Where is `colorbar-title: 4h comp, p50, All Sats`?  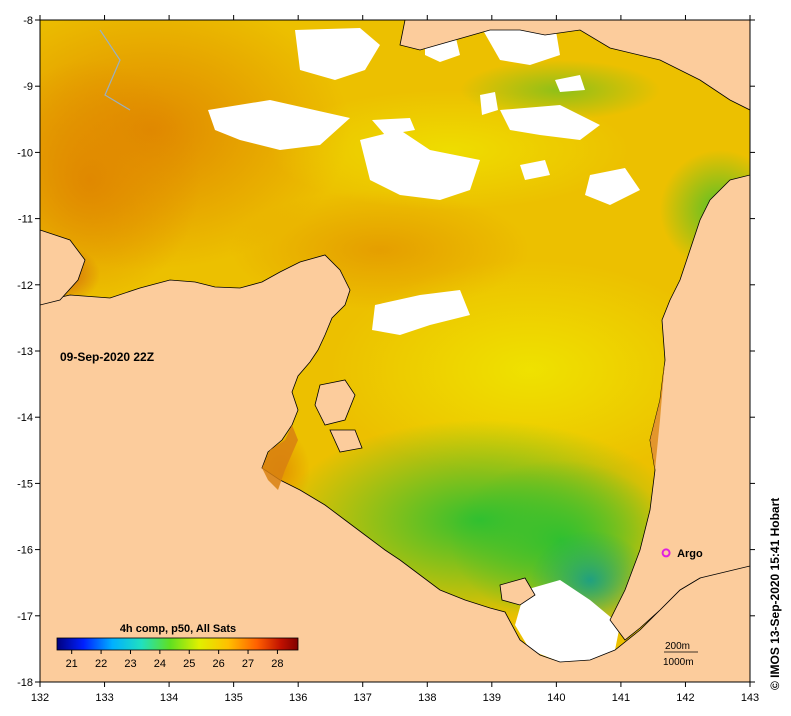
colorbar-title: 4h comp, p50, All Sats is located at coordinates (178, 629).